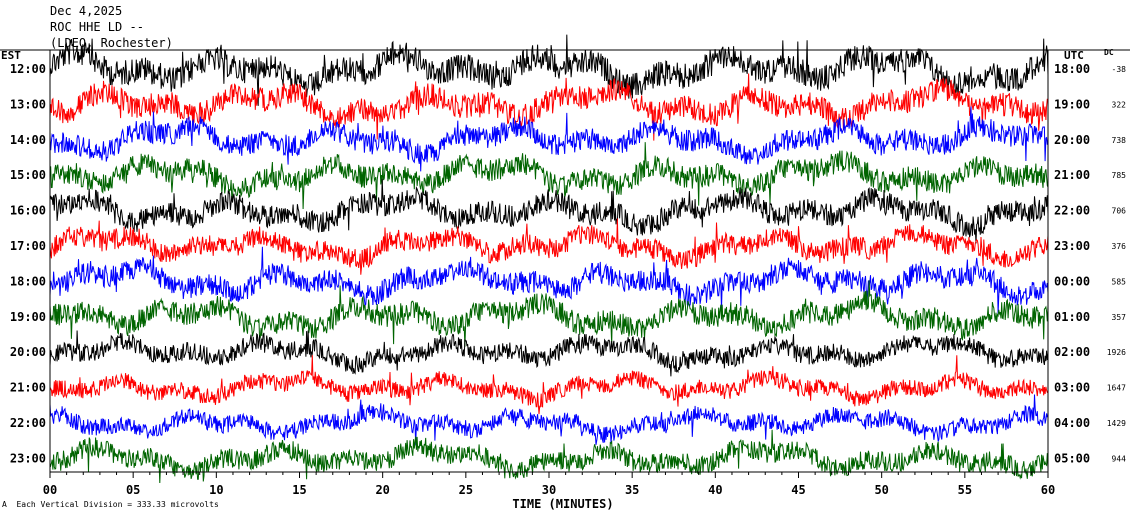 The image size is (1130, 519). Describe the element at coordinates (1072, 104) in the screenshot. I see `utc-hour-label: 19:00` at that location.